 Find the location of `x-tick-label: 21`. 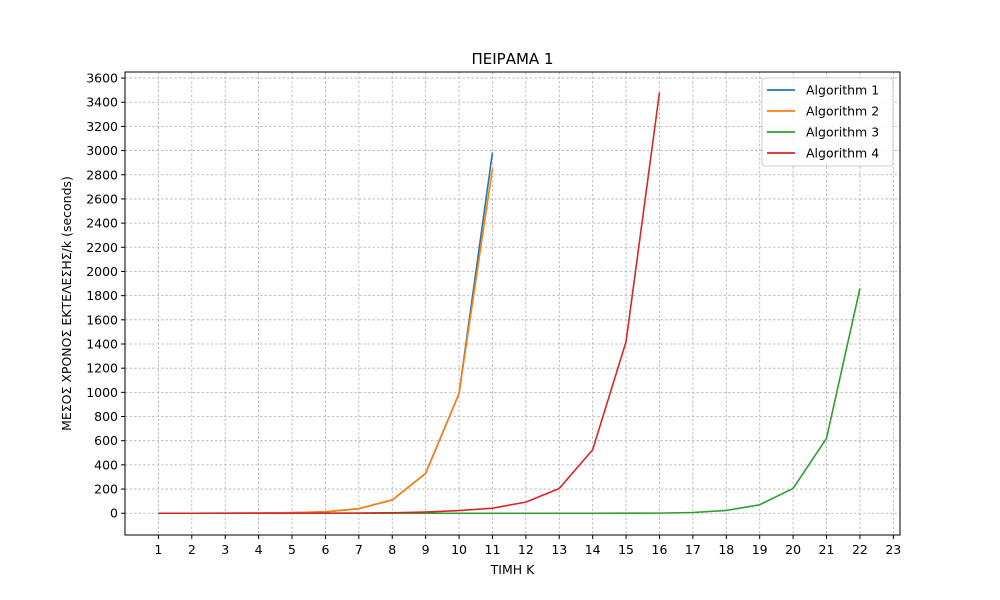

x-tick-label: 21 is located at coordinates (827, 549).